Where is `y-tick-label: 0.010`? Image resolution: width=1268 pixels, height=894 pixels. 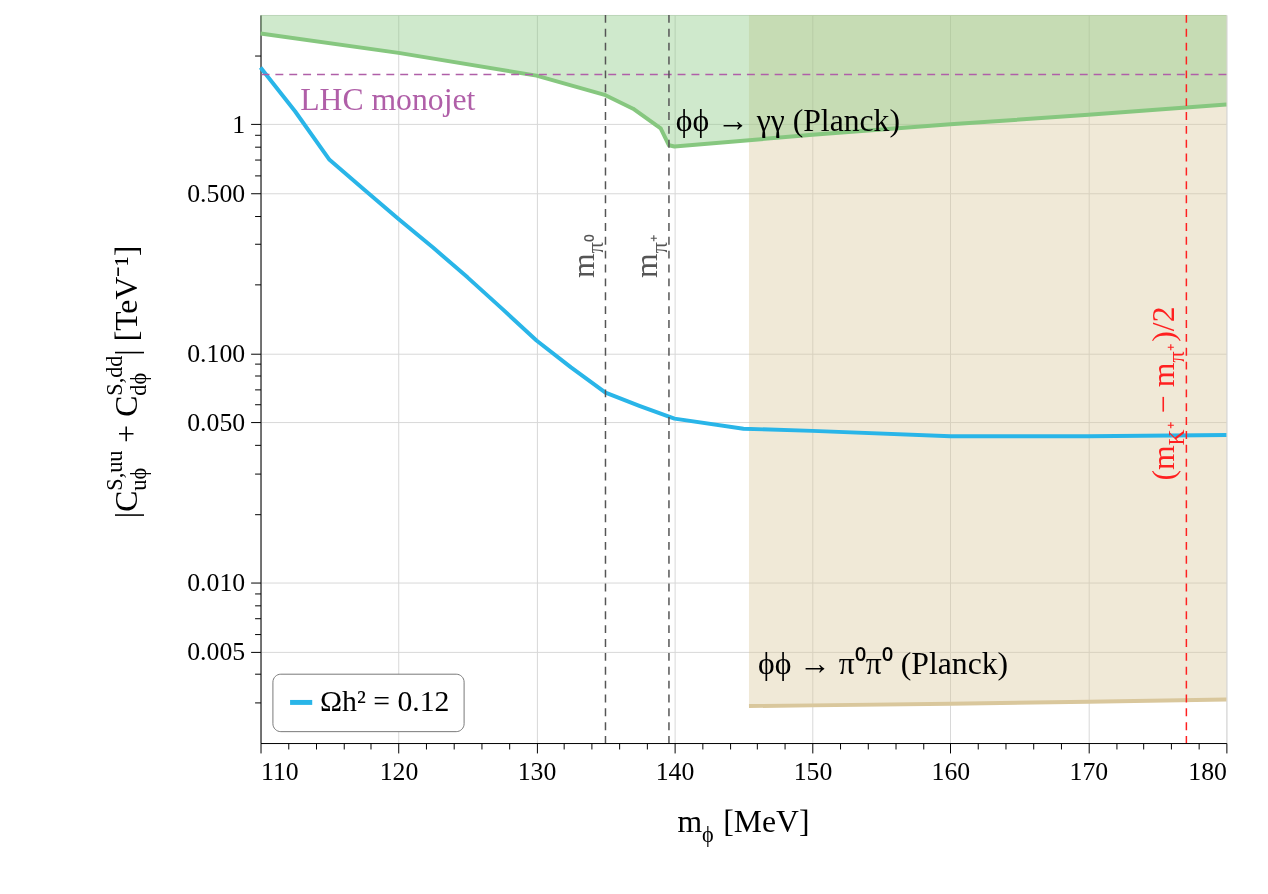 y-tick-label: 0.010 is located at coordinates (216, 583).